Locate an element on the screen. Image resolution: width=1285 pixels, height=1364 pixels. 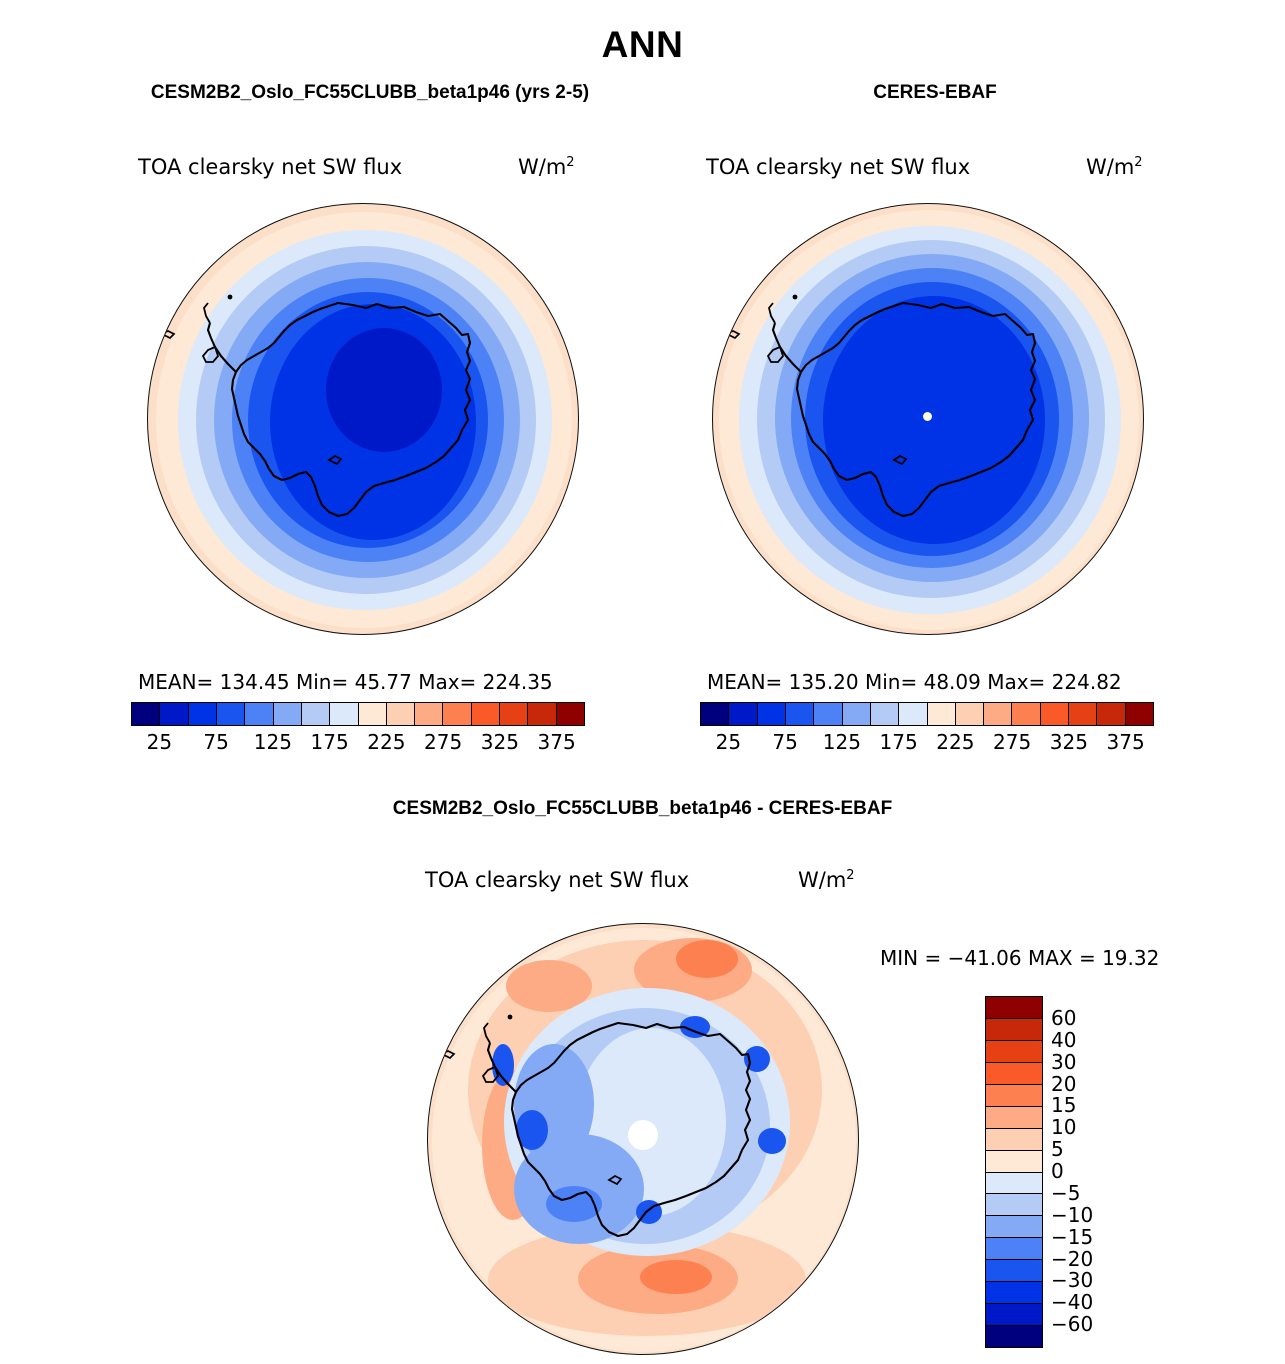
diff-colorbar-tick-14: −60 is located at coordinates (1072, 1324).